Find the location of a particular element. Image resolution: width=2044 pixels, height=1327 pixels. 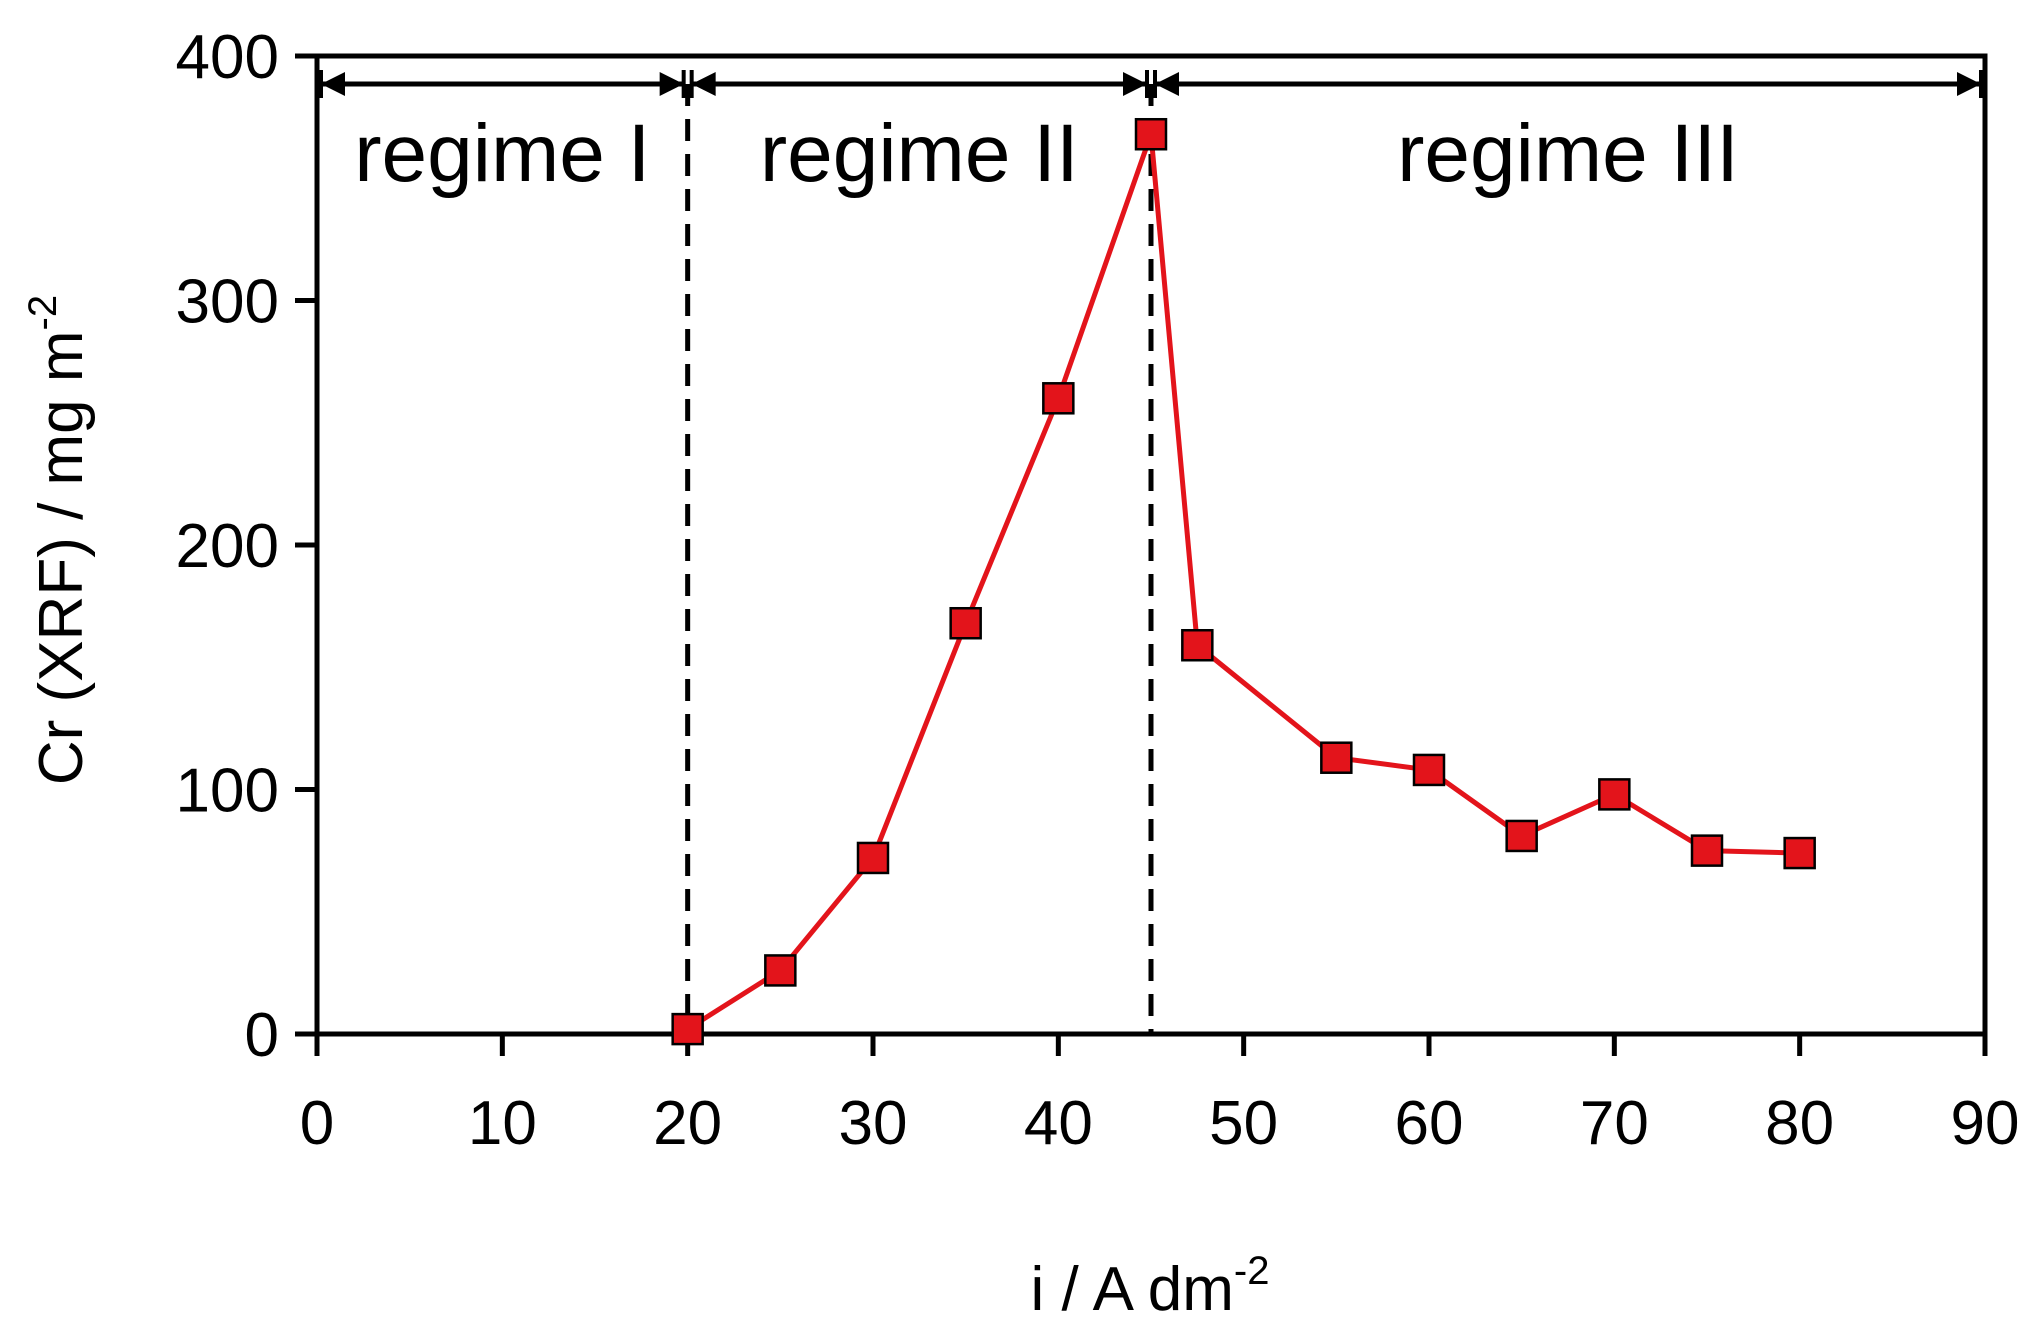

x-axis: 0 10 20 30 40 50 60 70 80 90 is located at coordinates (1160, 1096).